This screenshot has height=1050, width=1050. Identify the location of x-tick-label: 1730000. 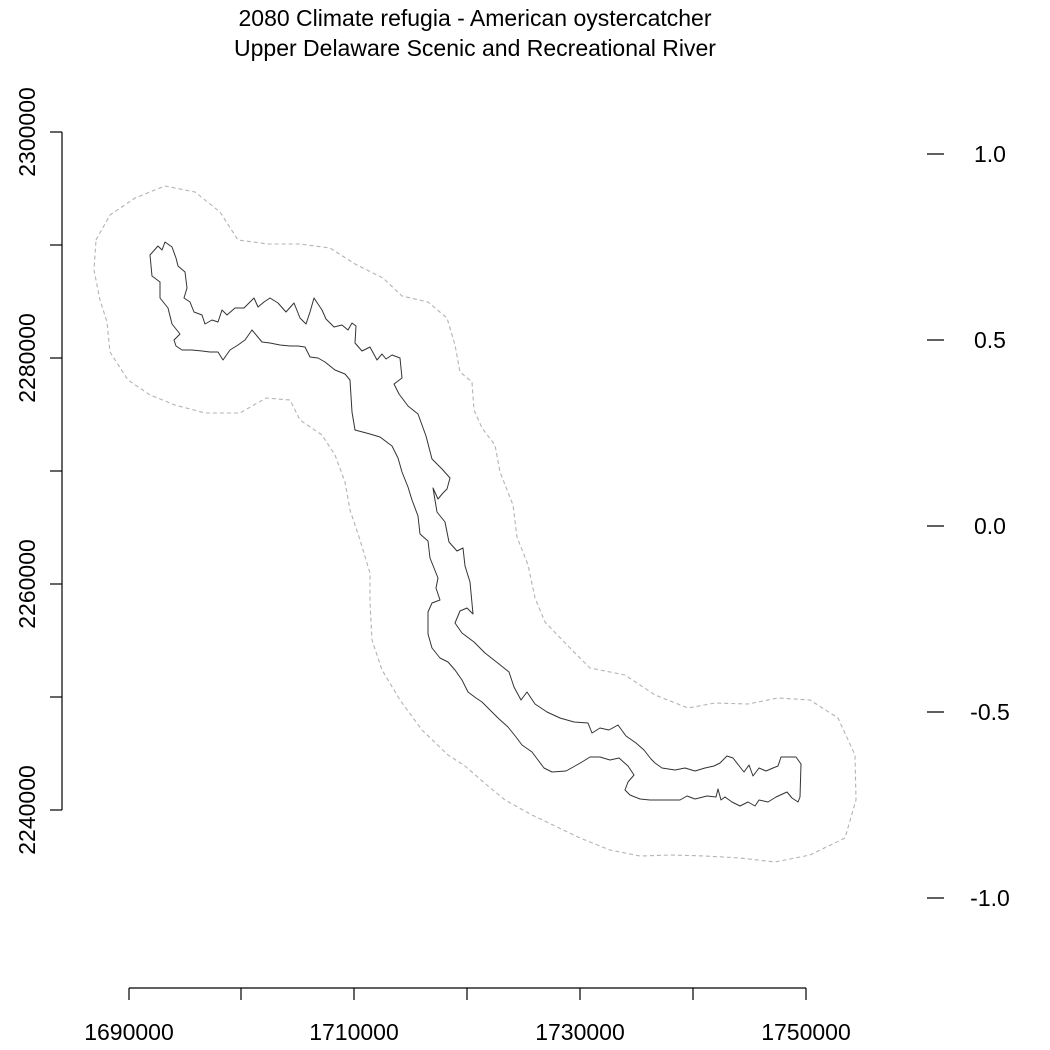
(580, 1032).